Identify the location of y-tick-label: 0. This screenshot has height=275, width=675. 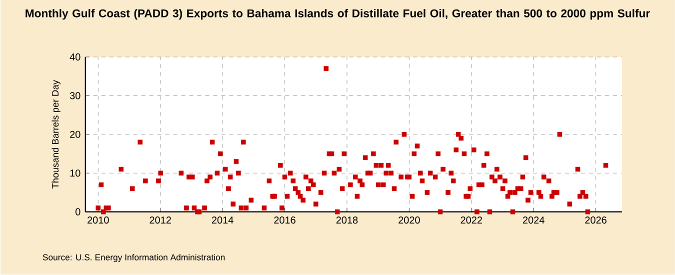
(78, 212).